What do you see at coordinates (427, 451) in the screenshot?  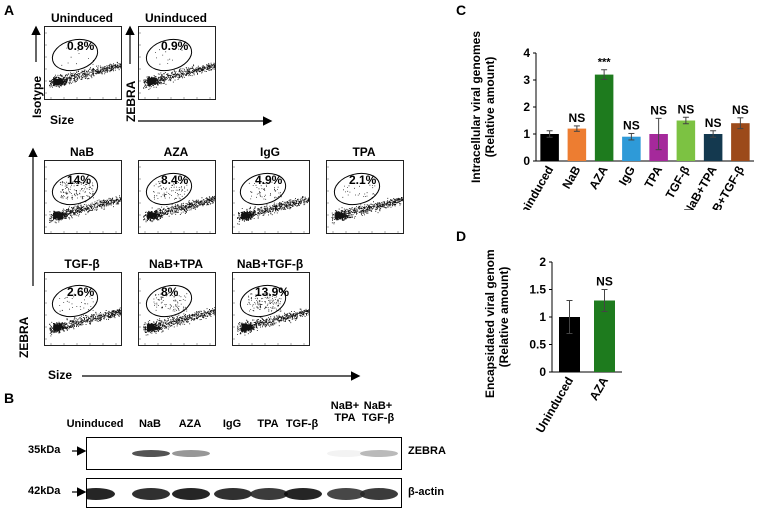 I see `zebra-protein-label: ZEBRA` at bounding box center [427, 451].